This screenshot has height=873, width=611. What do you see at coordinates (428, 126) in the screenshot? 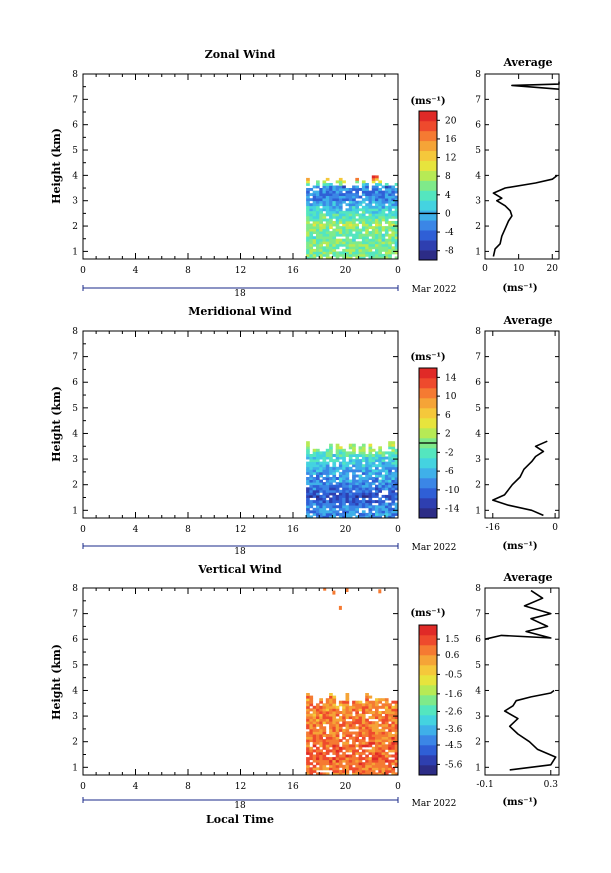
I see `zonal-wind-colorbar-swatch` at bounding box center [428, 126].